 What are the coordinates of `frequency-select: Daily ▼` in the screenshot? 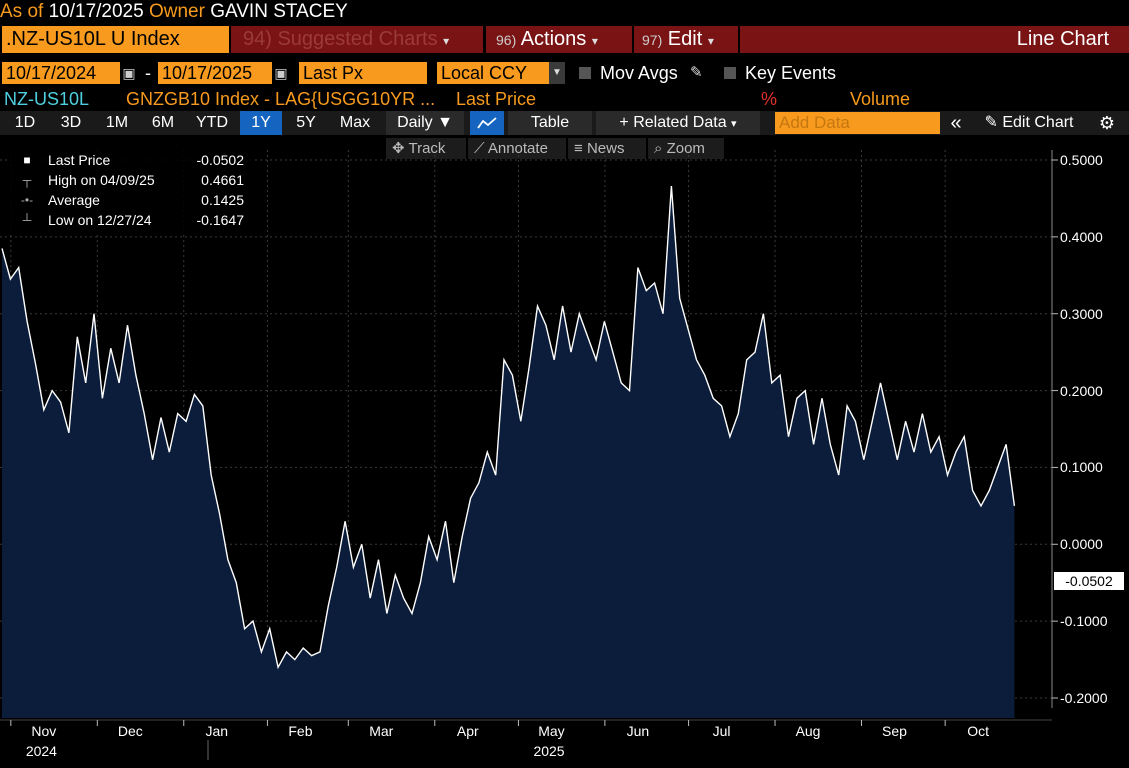 It's located at (425, 123).